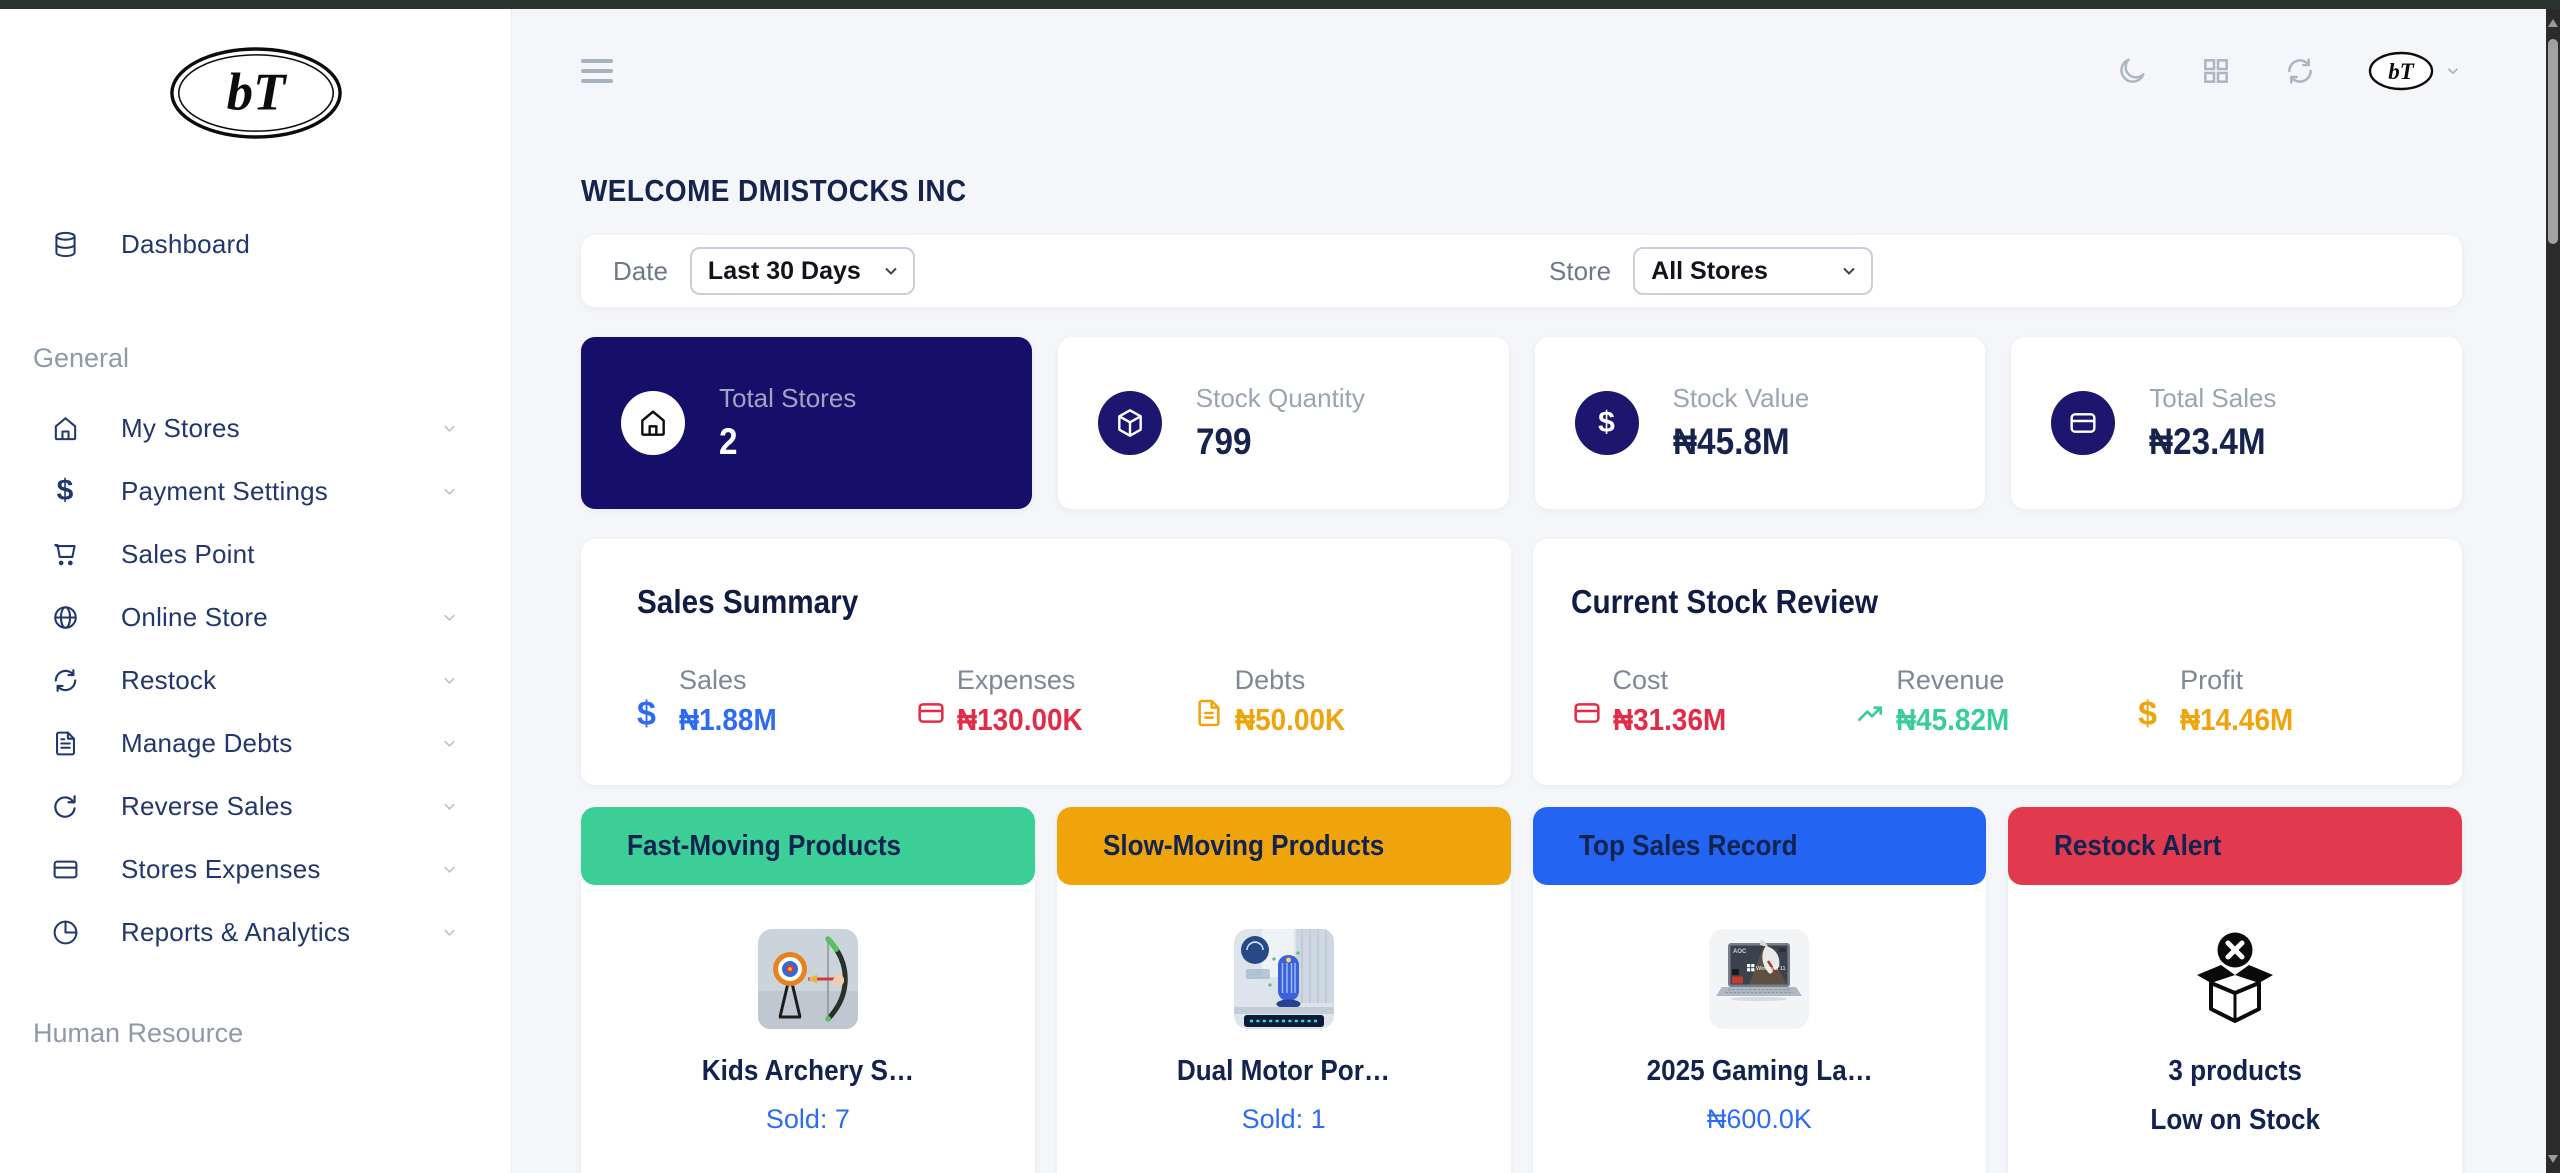 Image resolution: width=2560 pixels, height=1173 pixels. What do you see at coordinates (2207, 441) in the screenshot?
I see `stat-value: ₦23.4M` at bounding box center [2207, 441].